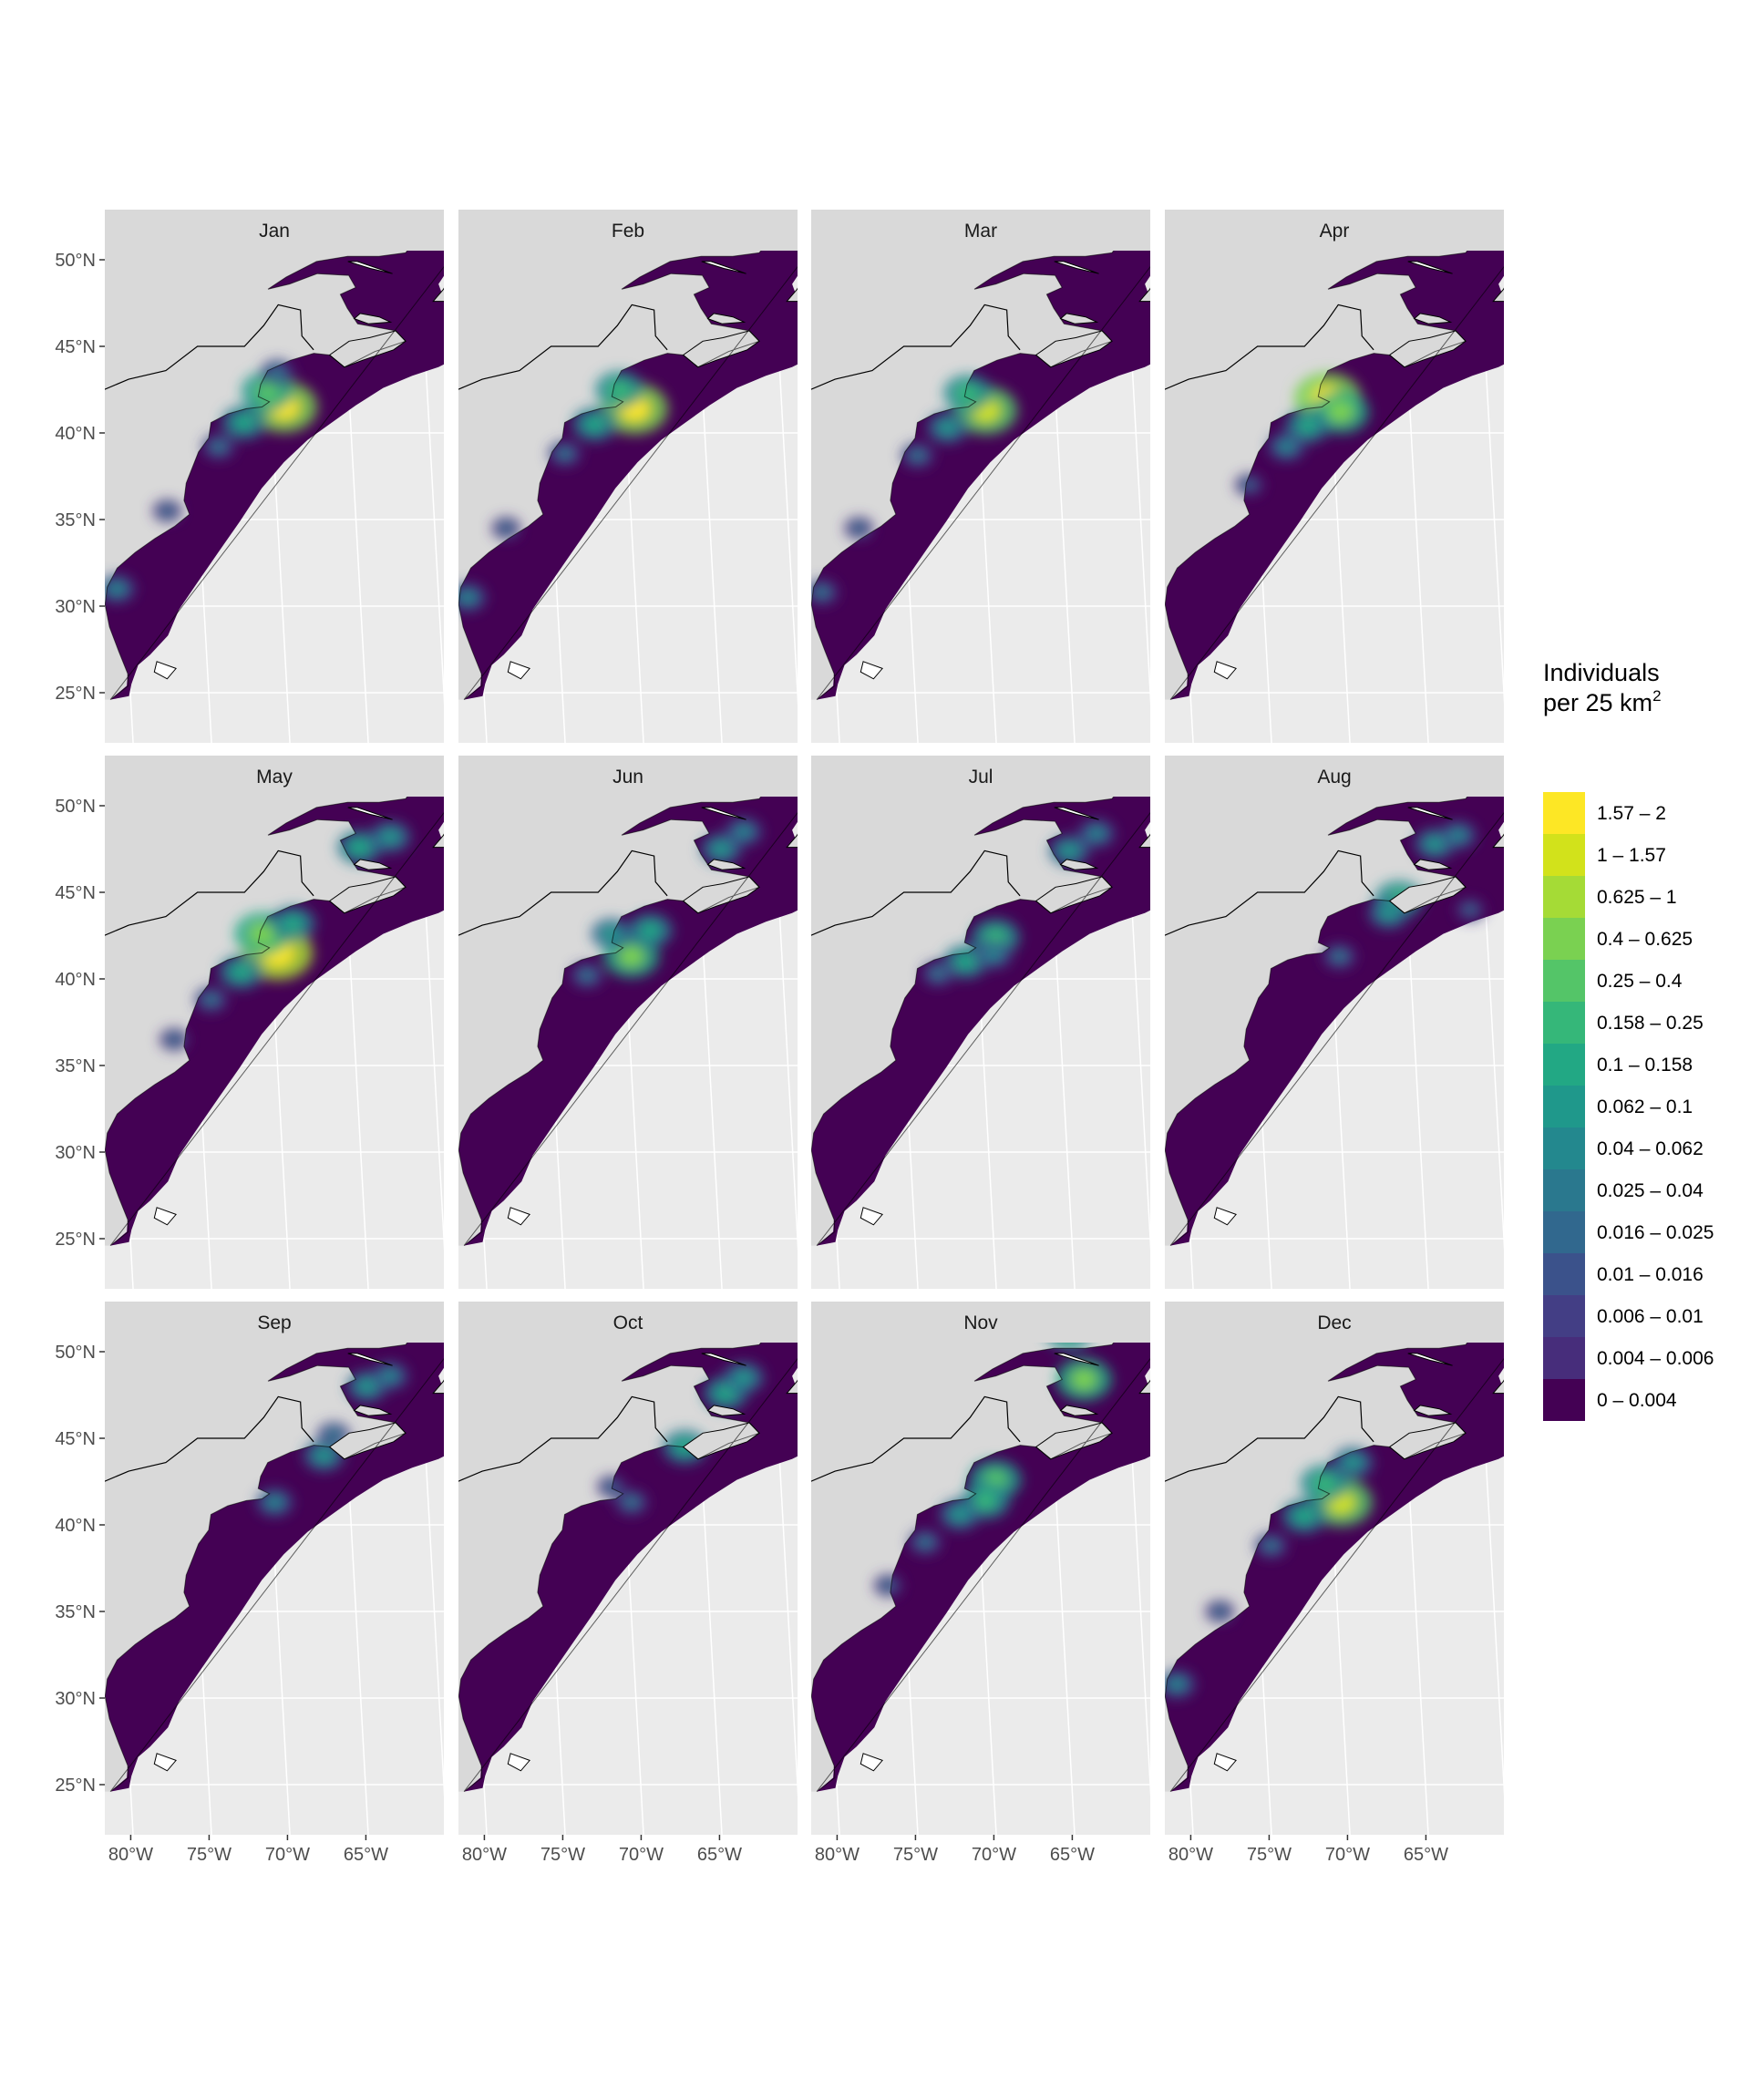  Describe the element at coordinates (1651, 1317) in the screenshot. I see `legend-key-label: 0.006 – 0.01` at that location.